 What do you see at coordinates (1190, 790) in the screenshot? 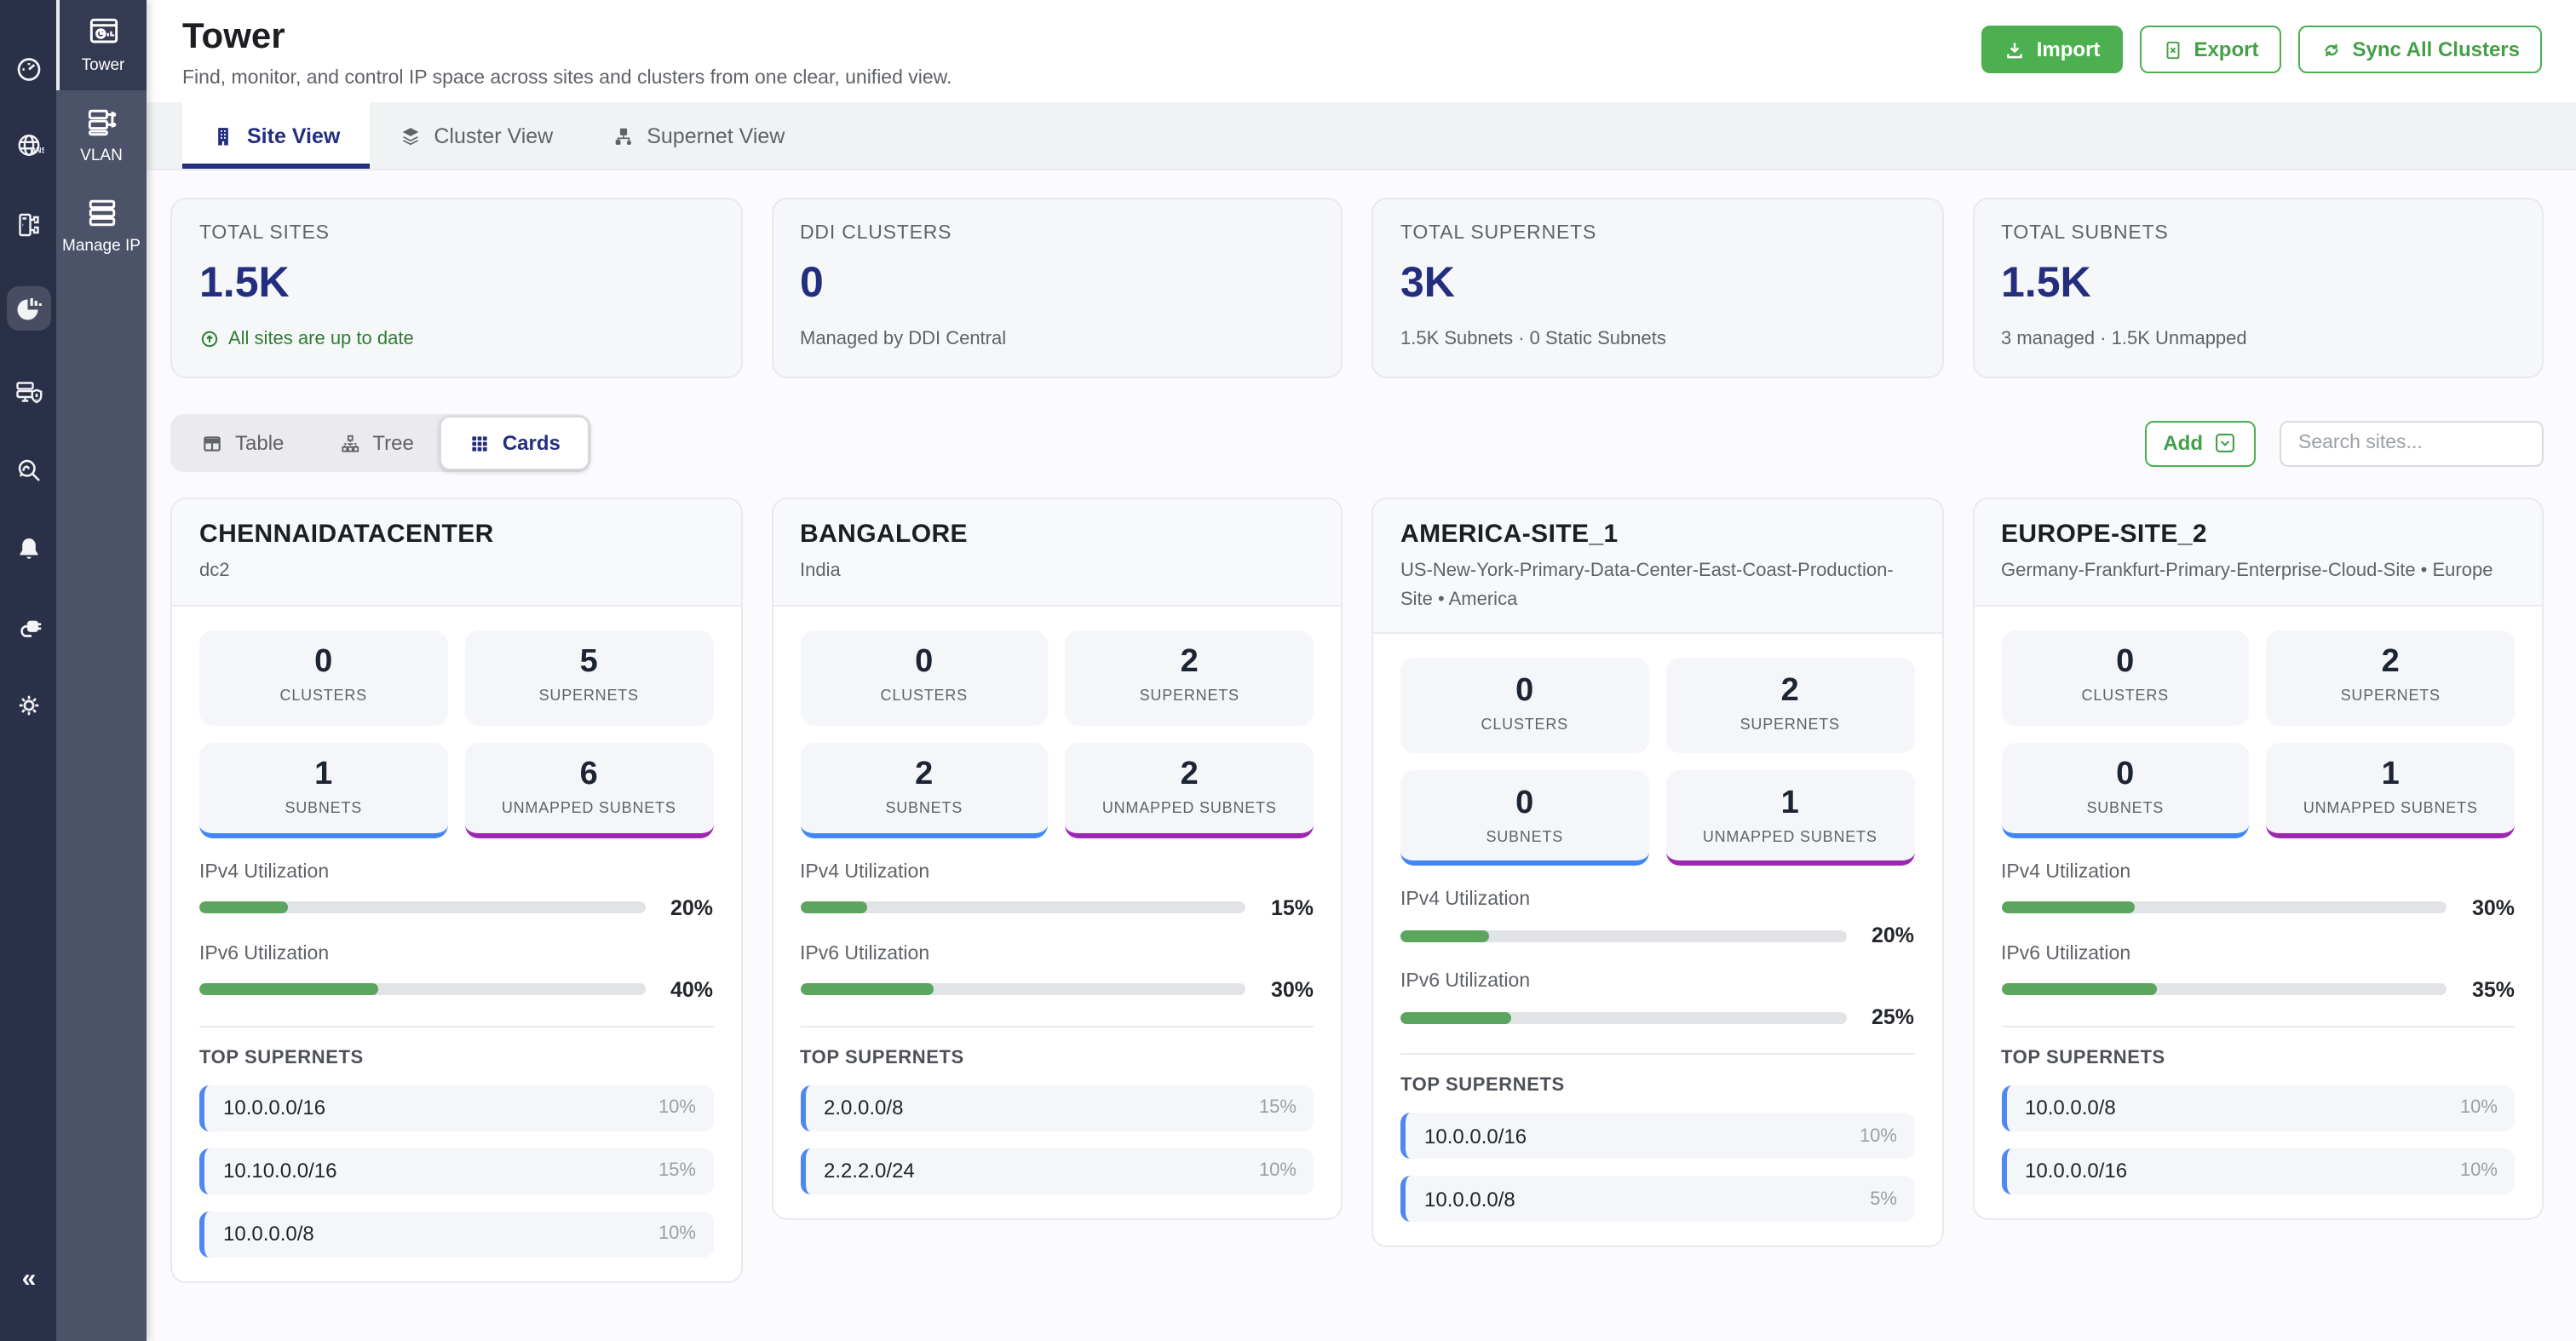
I see `unmapped-subnets-tile: 2 UNMAPPED SUBNETS` at bounding box center [1190, 790].